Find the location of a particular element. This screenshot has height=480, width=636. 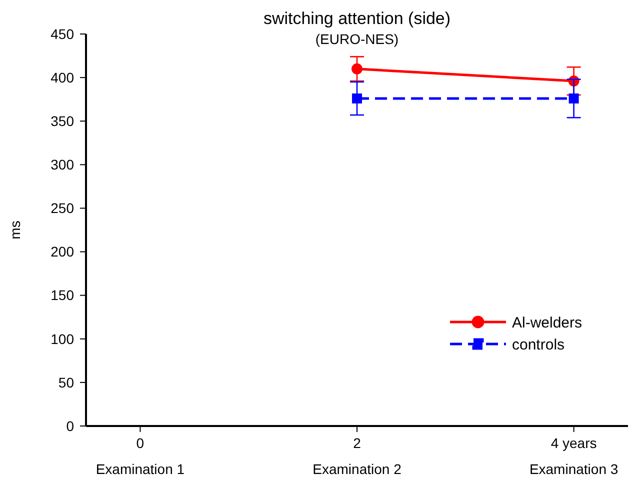

x-tick-label: 2 is located at coordinates (357, 443).